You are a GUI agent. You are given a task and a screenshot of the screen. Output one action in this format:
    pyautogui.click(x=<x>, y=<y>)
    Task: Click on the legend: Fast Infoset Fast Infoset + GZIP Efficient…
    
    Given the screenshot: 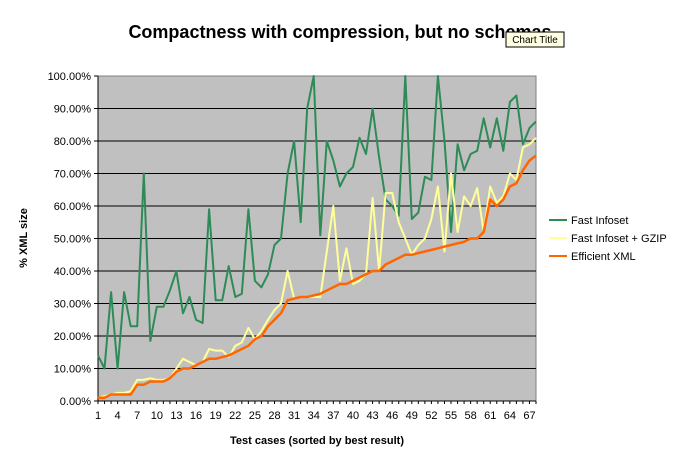 What is the action you would take?
    pyautogui.click(x=608, y=239)
    